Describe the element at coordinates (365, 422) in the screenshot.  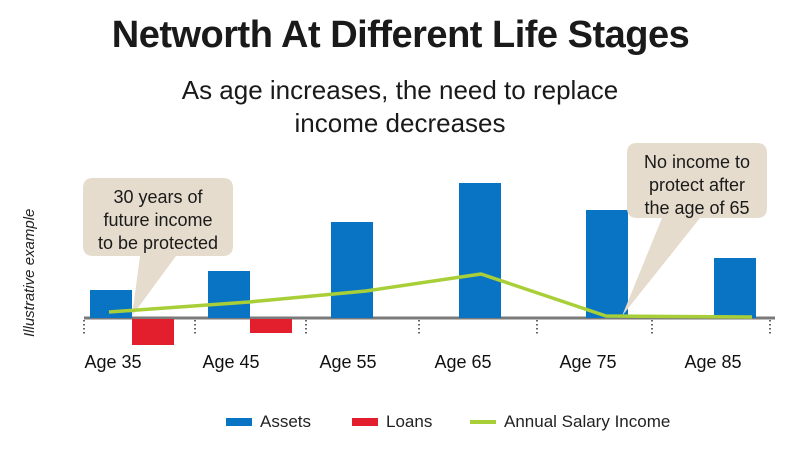
I see `legend-swatch-loans` at that location.